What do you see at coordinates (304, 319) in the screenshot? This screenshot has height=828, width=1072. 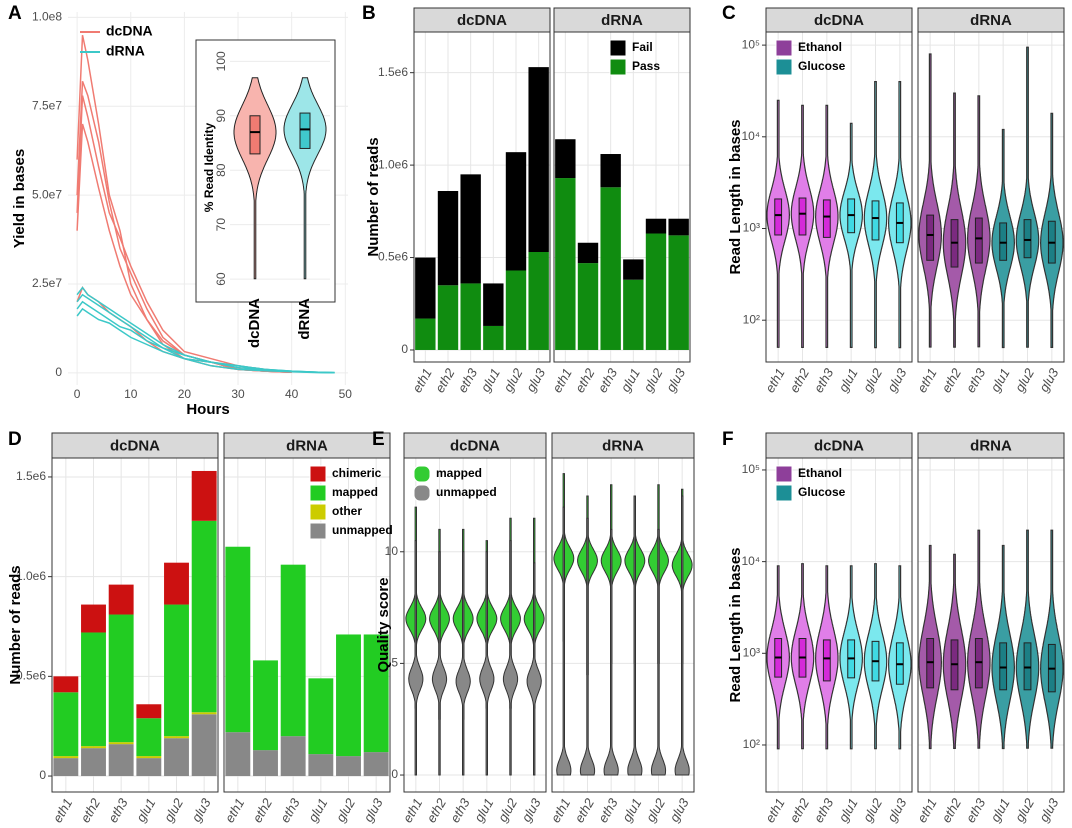 I see `x-tick-label: dRNA` at bounding box center [304, 319].